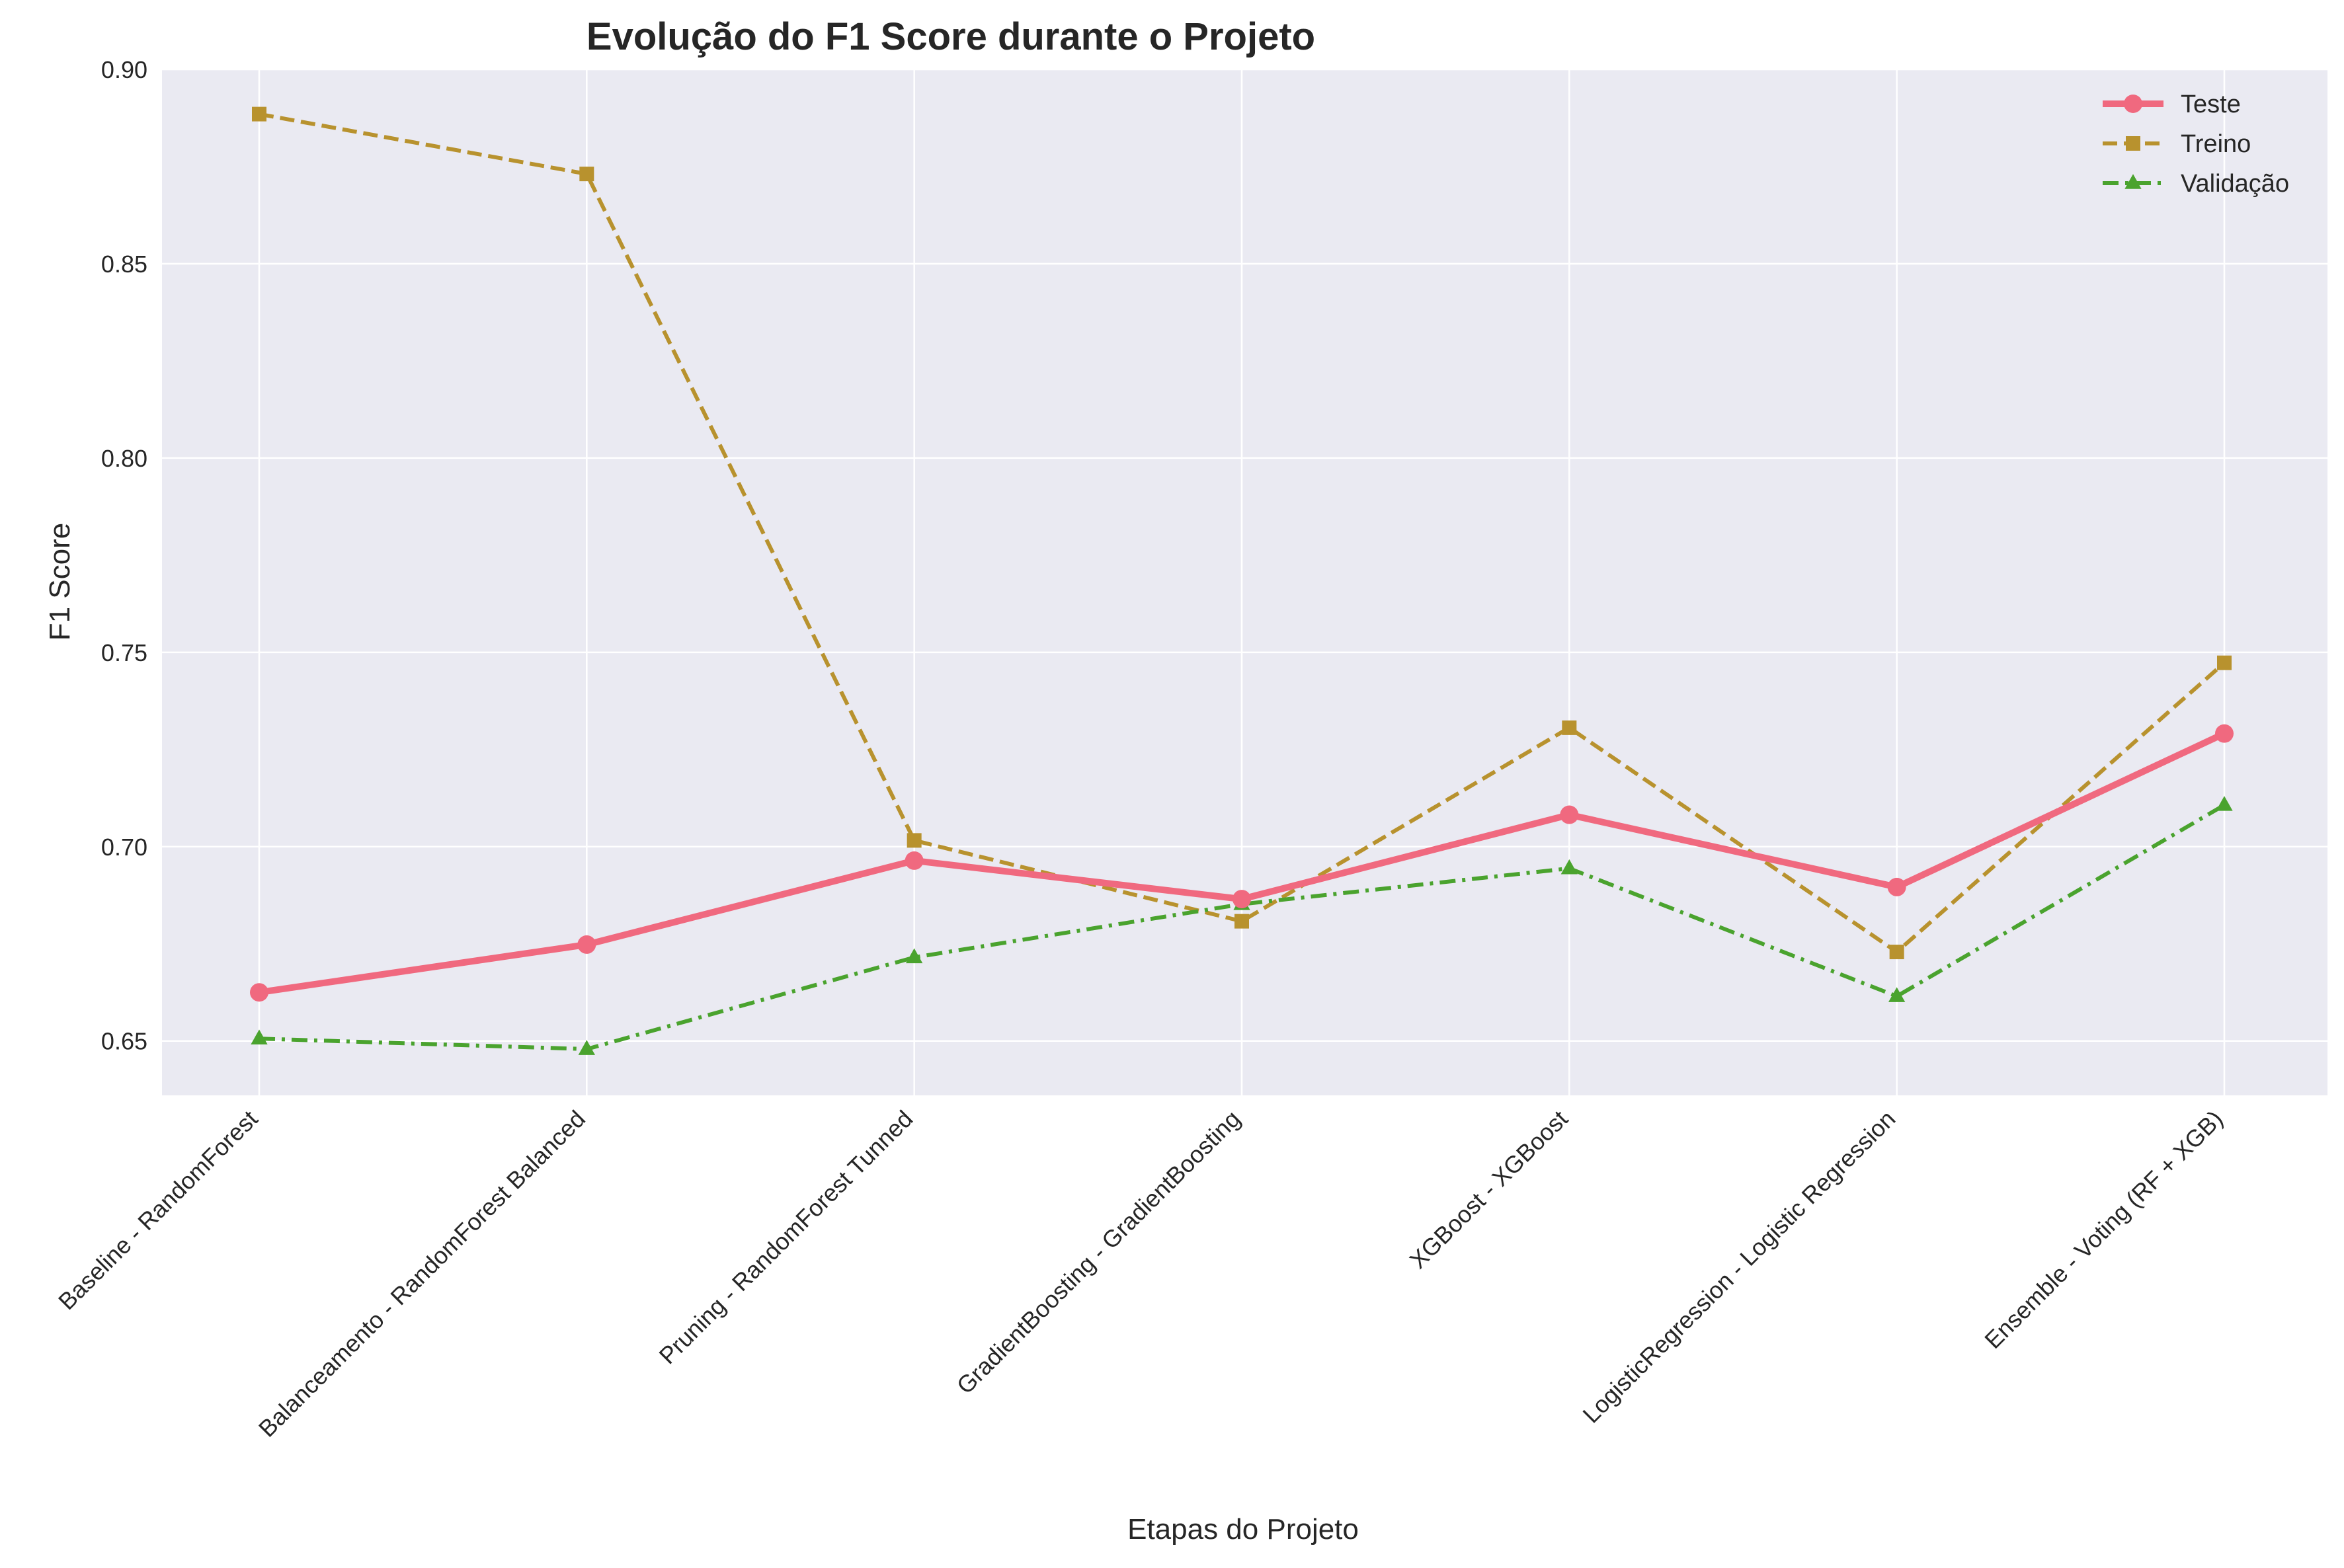 This screenshot has height=1568, width=2344. I want to click on legend-label: Teste, so click(2211, 104).